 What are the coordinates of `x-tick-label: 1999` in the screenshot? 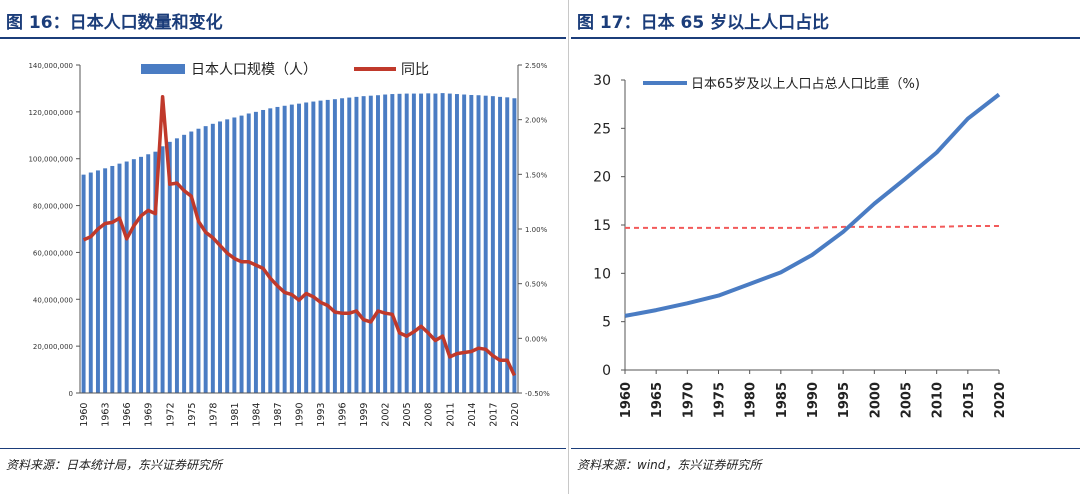 It's located at (364, 415).